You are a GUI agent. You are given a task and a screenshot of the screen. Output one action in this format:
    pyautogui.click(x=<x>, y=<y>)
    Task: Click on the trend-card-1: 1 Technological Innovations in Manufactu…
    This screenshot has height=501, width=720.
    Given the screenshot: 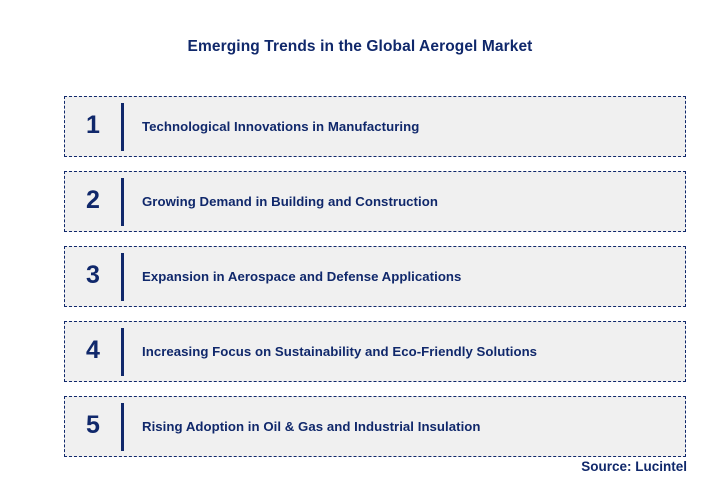 What is the action you would take?
    pyautogui.click(x=375, y=126)
    